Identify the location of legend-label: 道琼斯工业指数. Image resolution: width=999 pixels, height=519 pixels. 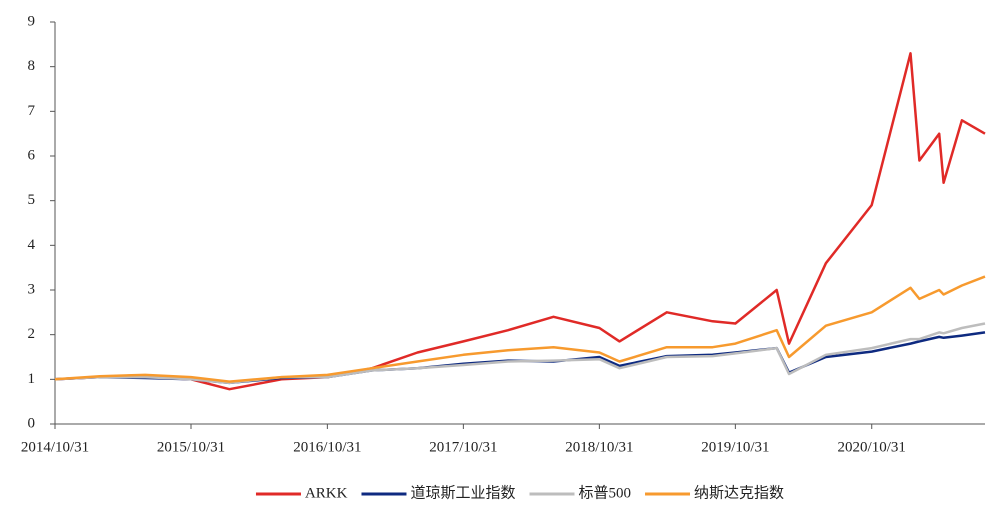
(462, 492).